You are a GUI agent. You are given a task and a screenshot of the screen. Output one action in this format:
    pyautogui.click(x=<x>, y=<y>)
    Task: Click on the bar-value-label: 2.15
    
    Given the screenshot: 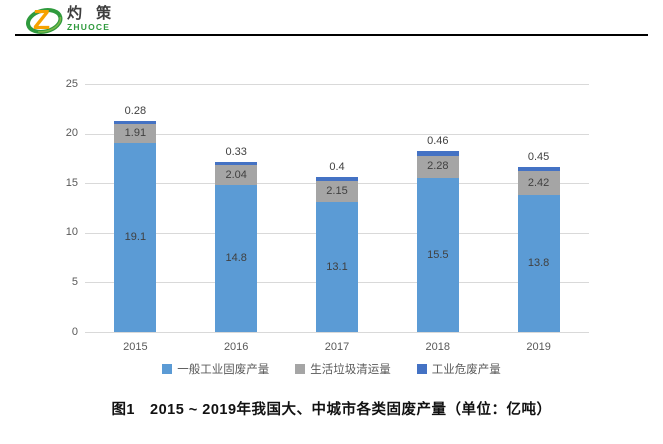 What is the action you would take?
    pyautogui.click(x=337, y=190)
    